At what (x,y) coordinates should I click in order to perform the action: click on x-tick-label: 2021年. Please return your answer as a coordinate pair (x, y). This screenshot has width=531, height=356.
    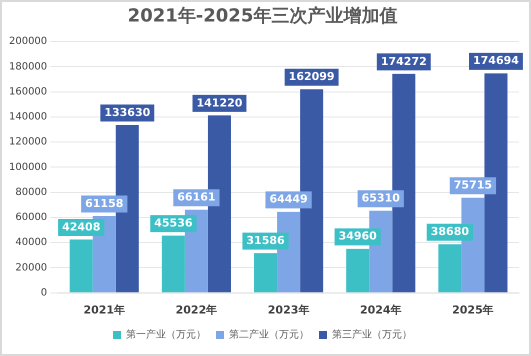
    Looking at the image, I should click on (104, 309).